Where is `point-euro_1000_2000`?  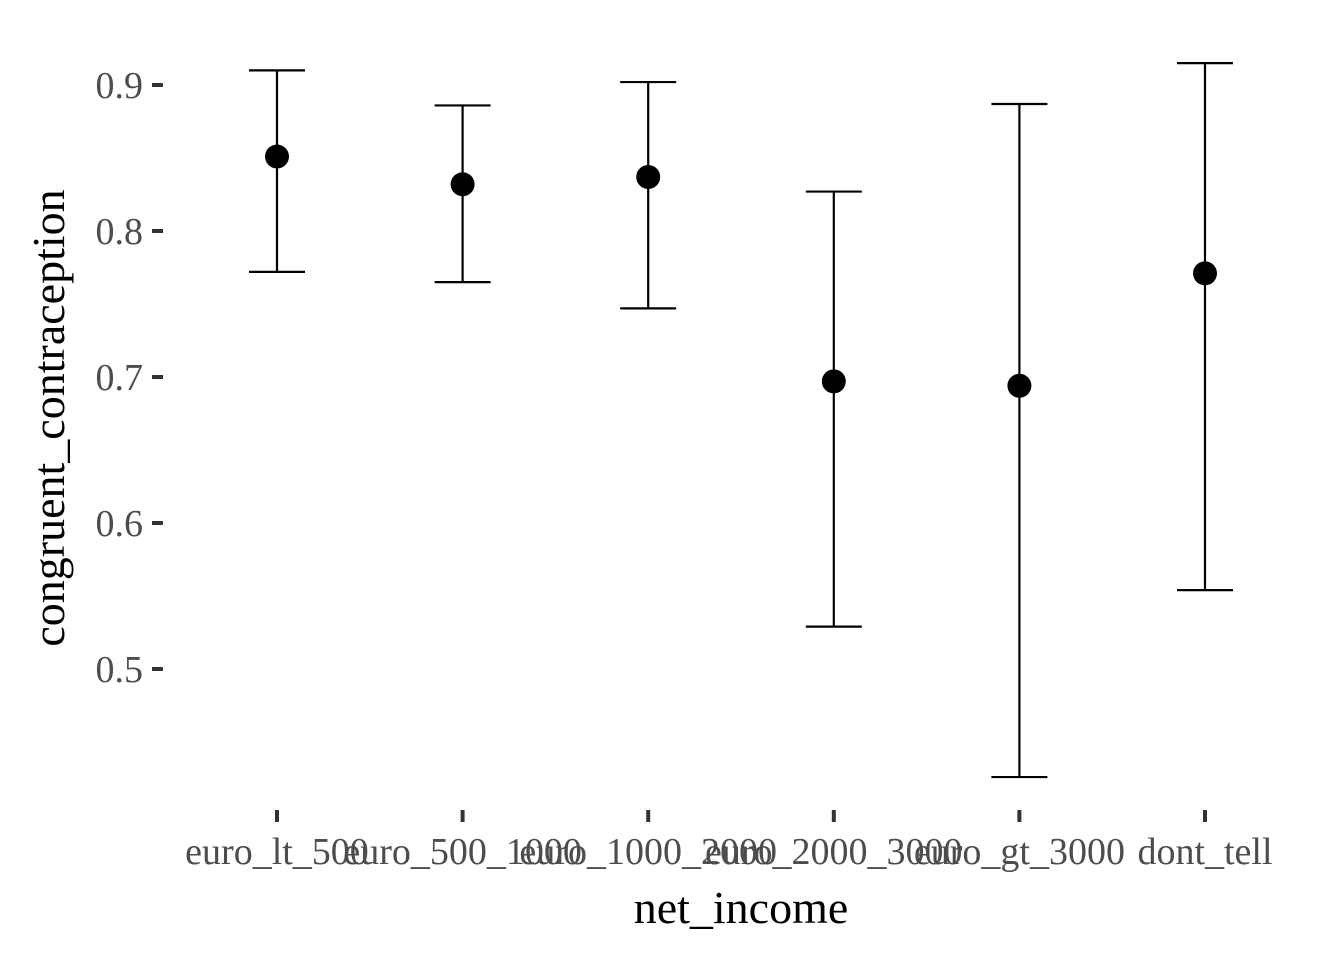
point-euro_1000_2000 is located at coordinates (648, 176).